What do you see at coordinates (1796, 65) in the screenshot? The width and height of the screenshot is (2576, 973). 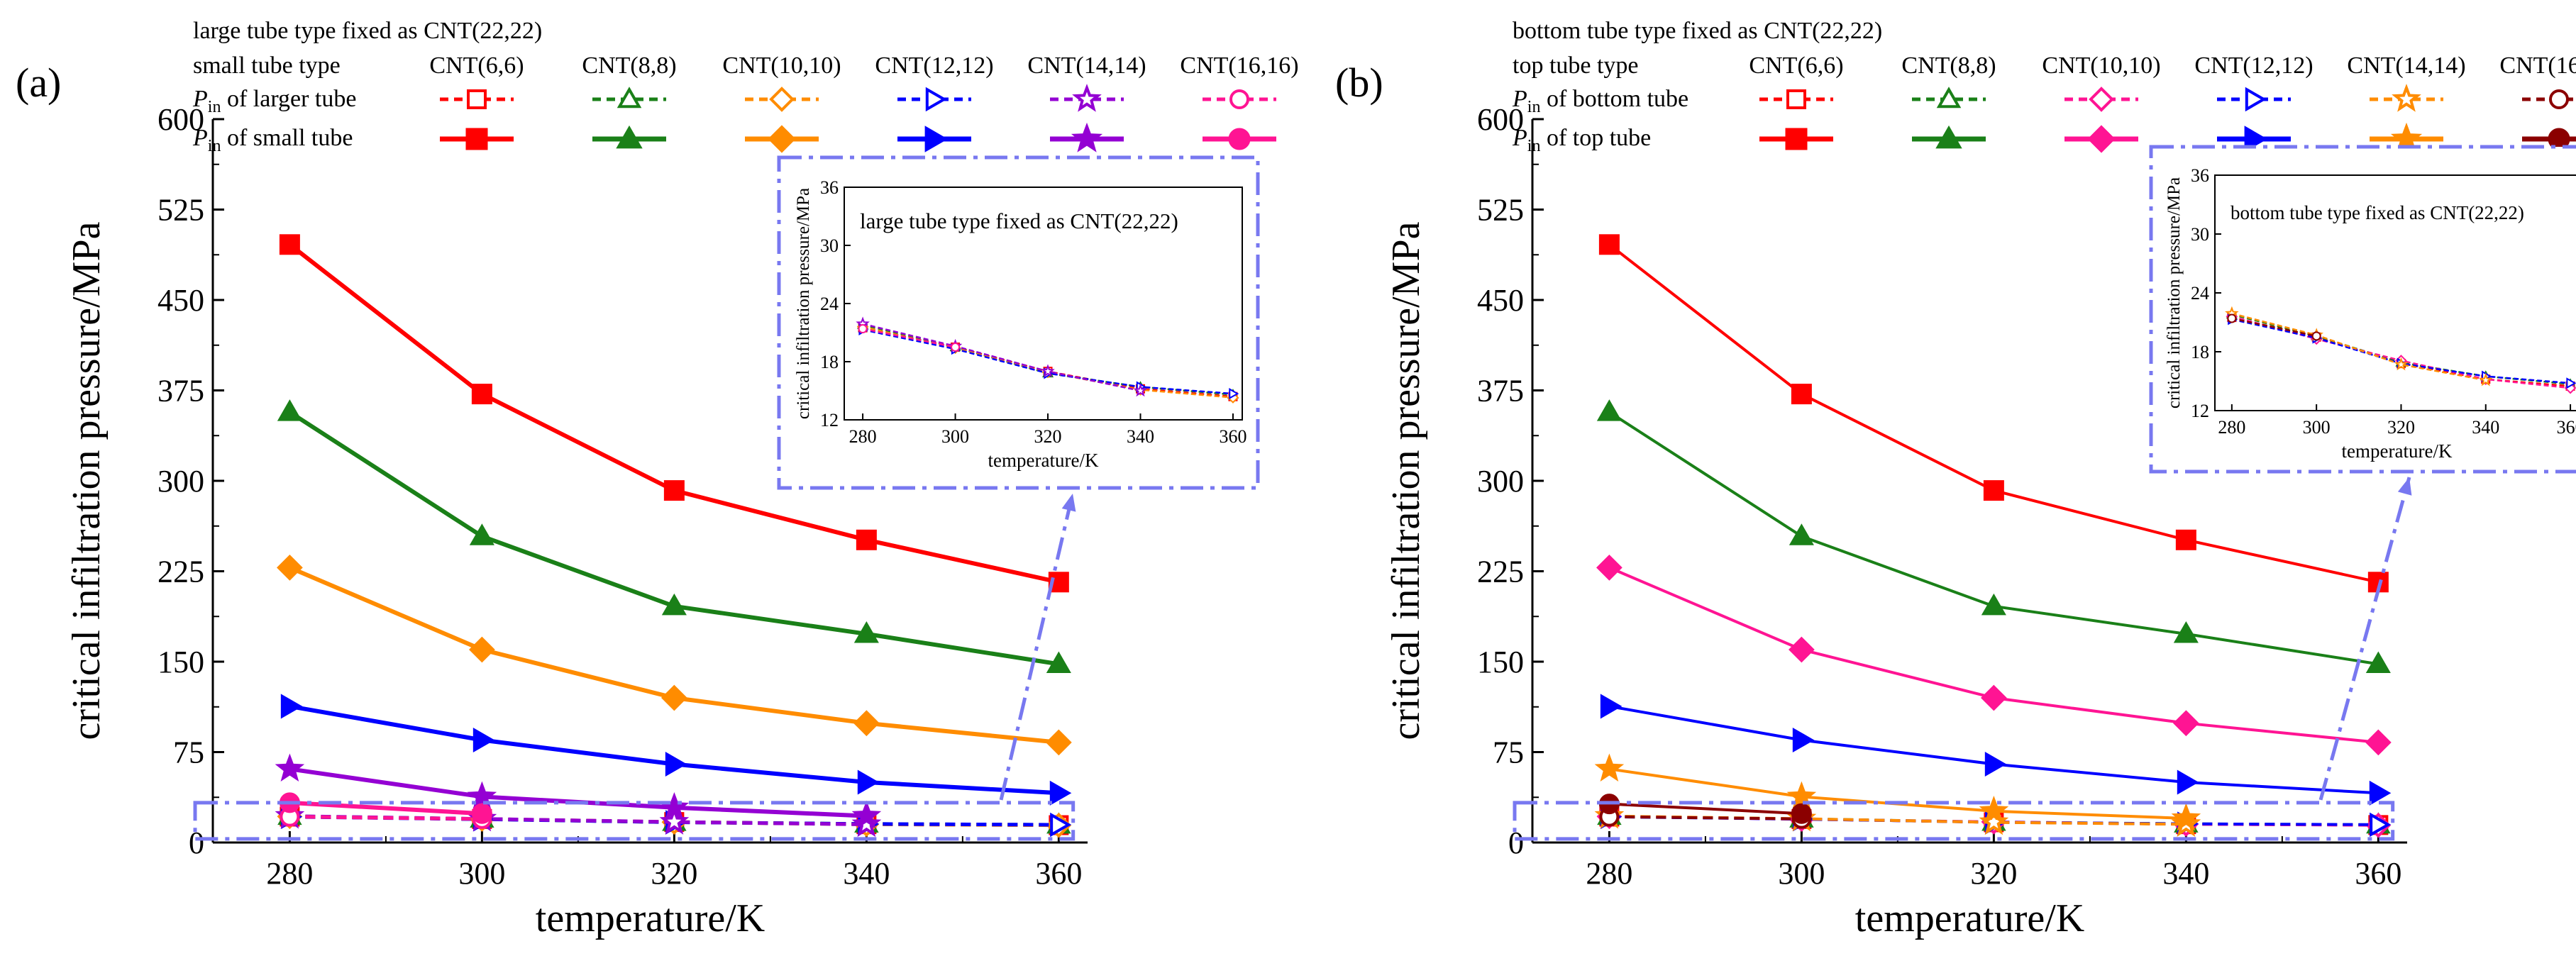 I see `legend-entry-label: CNT(6,6)` at bounding box center [1796, 65].